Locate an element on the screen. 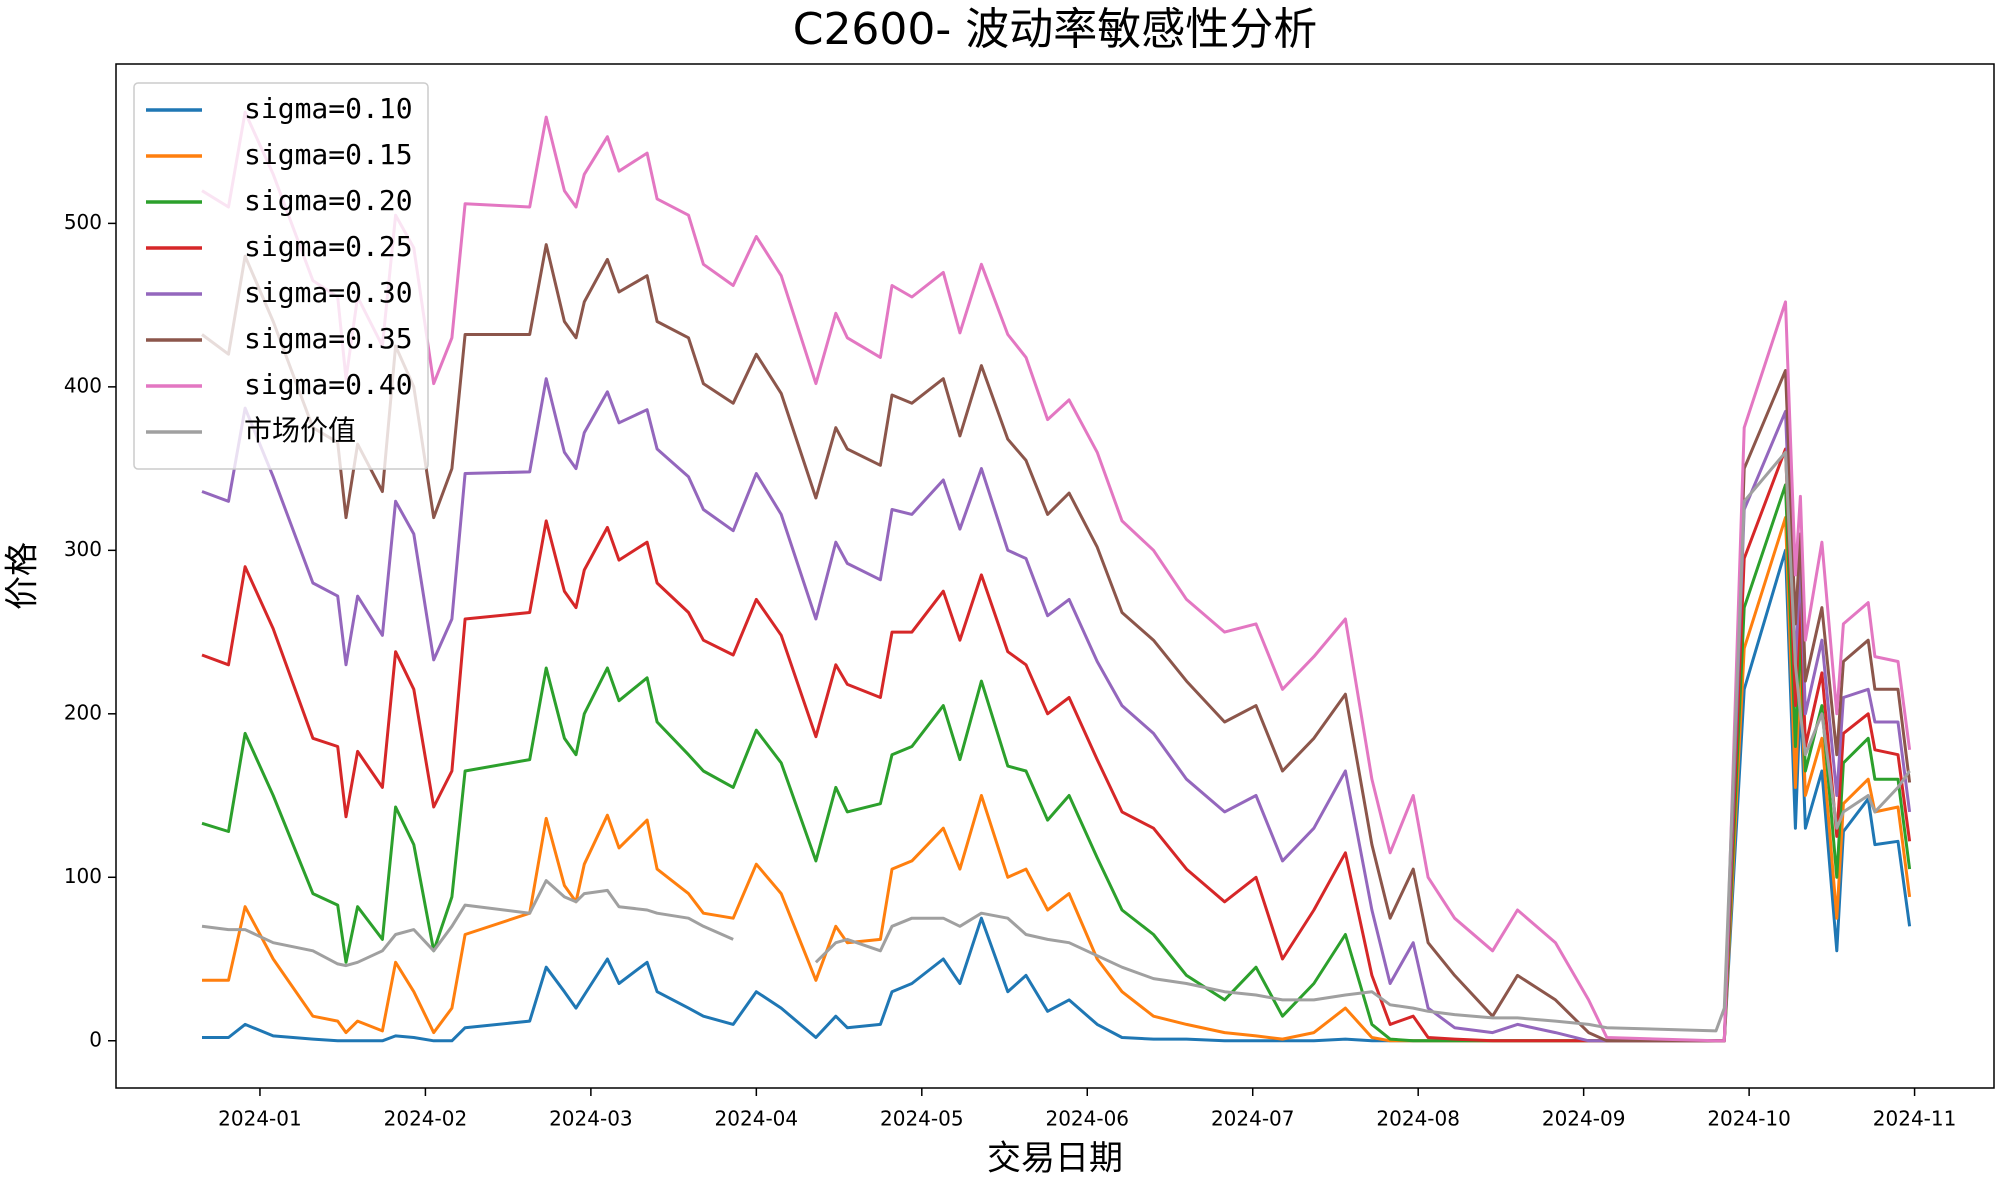  x-tick-label: 2024-01 is located at coordinates (260, 1119).